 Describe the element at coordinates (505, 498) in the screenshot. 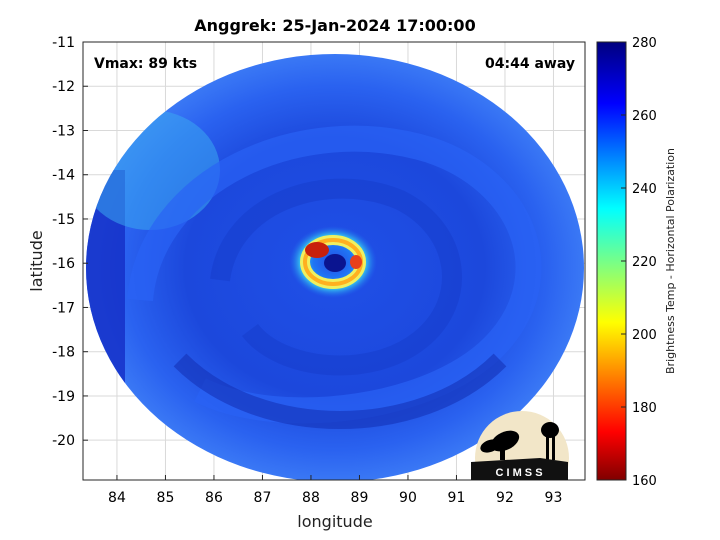

I see `x-tick-label: 92` at that location.